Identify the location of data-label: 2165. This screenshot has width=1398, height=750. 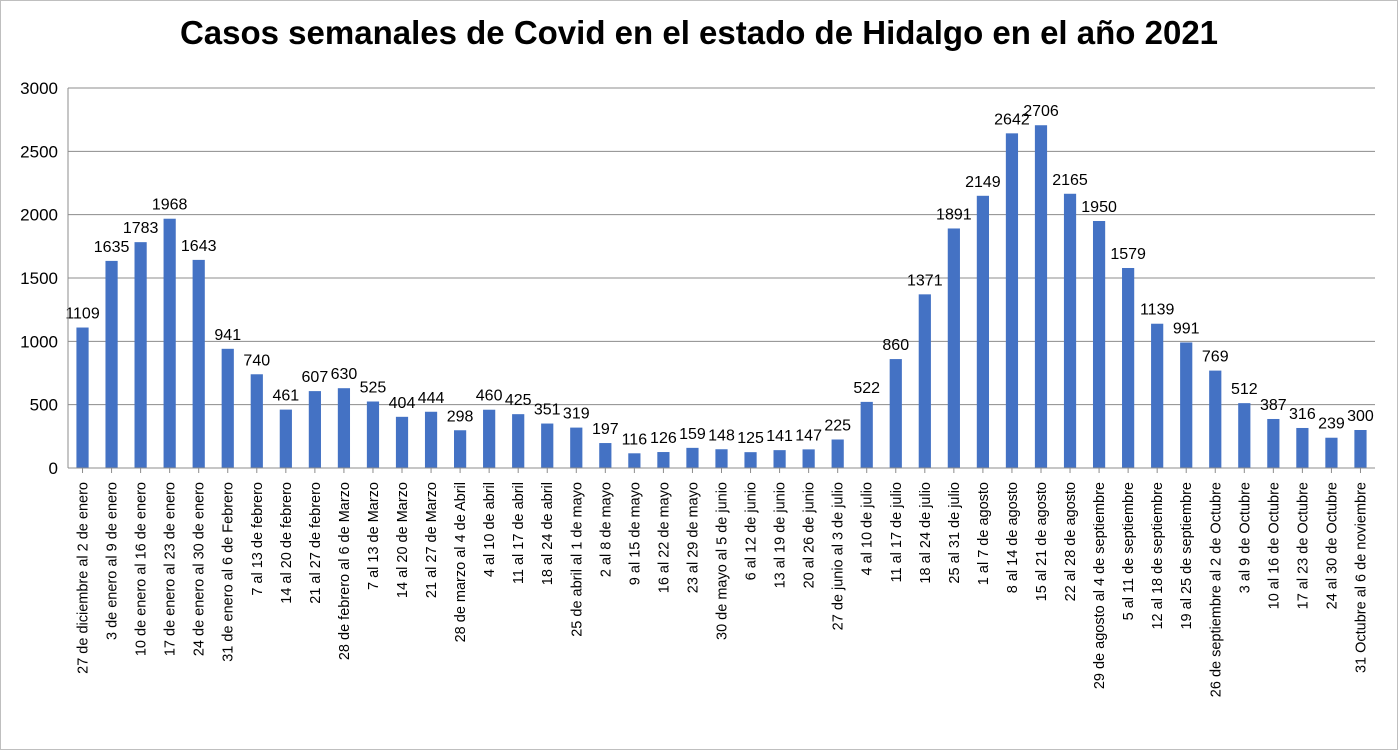
(1070, 180).